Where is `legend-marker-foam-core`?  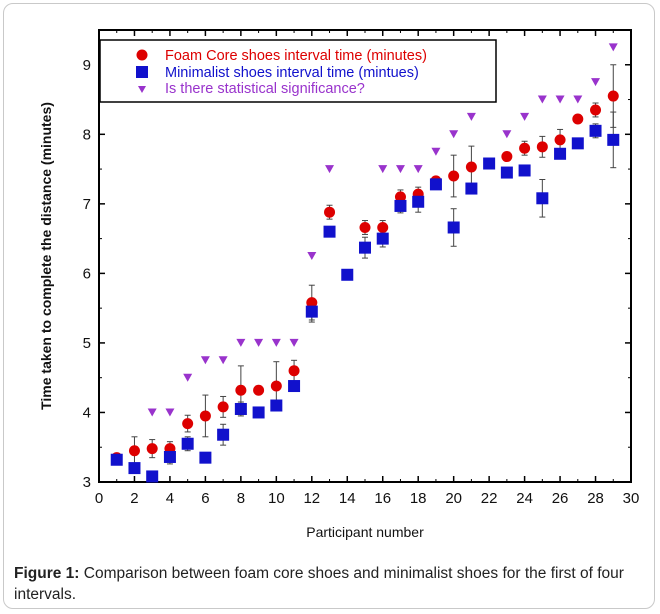 legend-marker-foam-core is located at coordinates (142, 55).